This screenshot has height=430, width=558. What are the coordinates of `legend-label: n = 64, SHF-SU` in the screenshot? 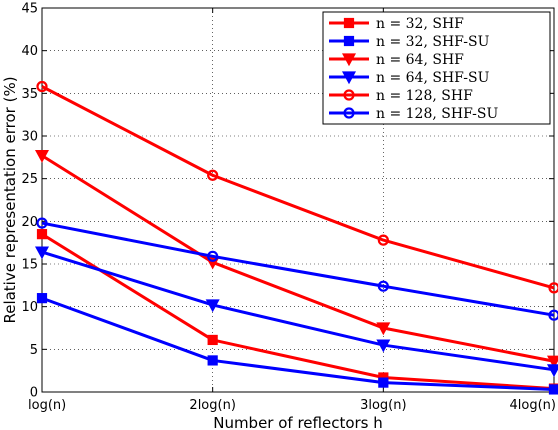 It's located at (433, 78).